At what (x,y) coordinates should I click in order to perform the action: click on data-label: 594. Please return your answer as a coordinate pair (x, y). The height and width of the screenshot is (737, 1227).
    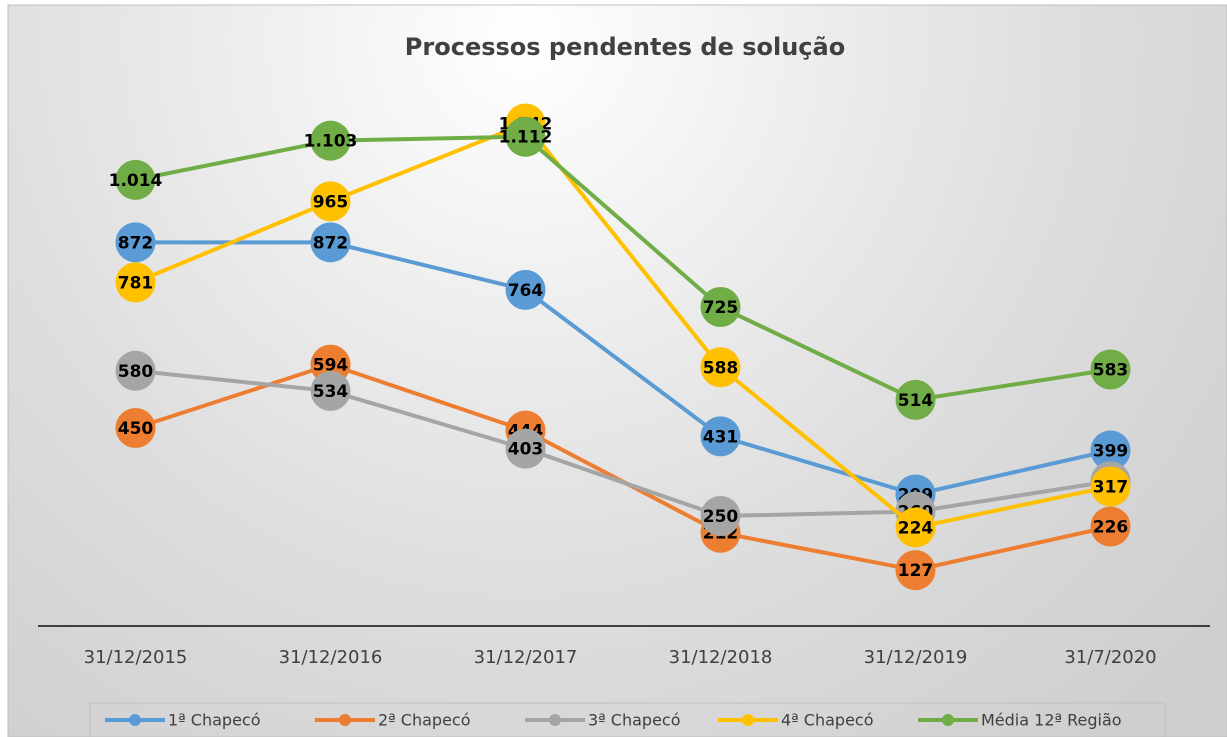
    Looking at the image, I should click on (331, 366).